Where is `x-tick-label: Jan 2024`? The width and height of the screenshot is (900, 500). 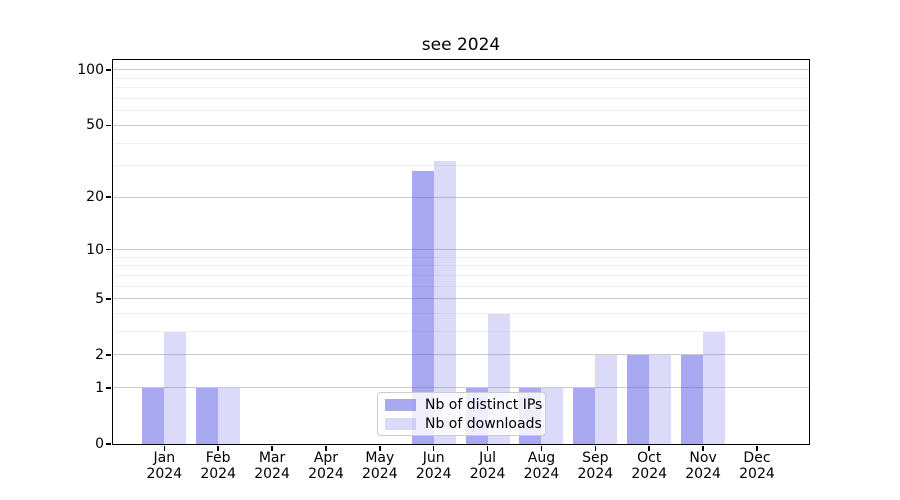 x-tick-label: Jan 2024 is located at coordinates (164, 466).